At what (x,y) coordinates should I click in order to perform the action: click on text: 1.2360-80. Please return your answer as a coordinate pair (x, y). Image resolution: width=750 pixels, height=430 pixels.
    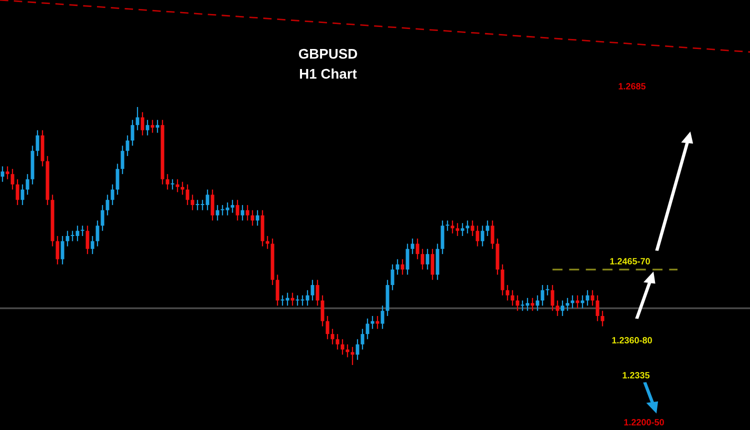
    Looking at the image, I should click on (632, 340).